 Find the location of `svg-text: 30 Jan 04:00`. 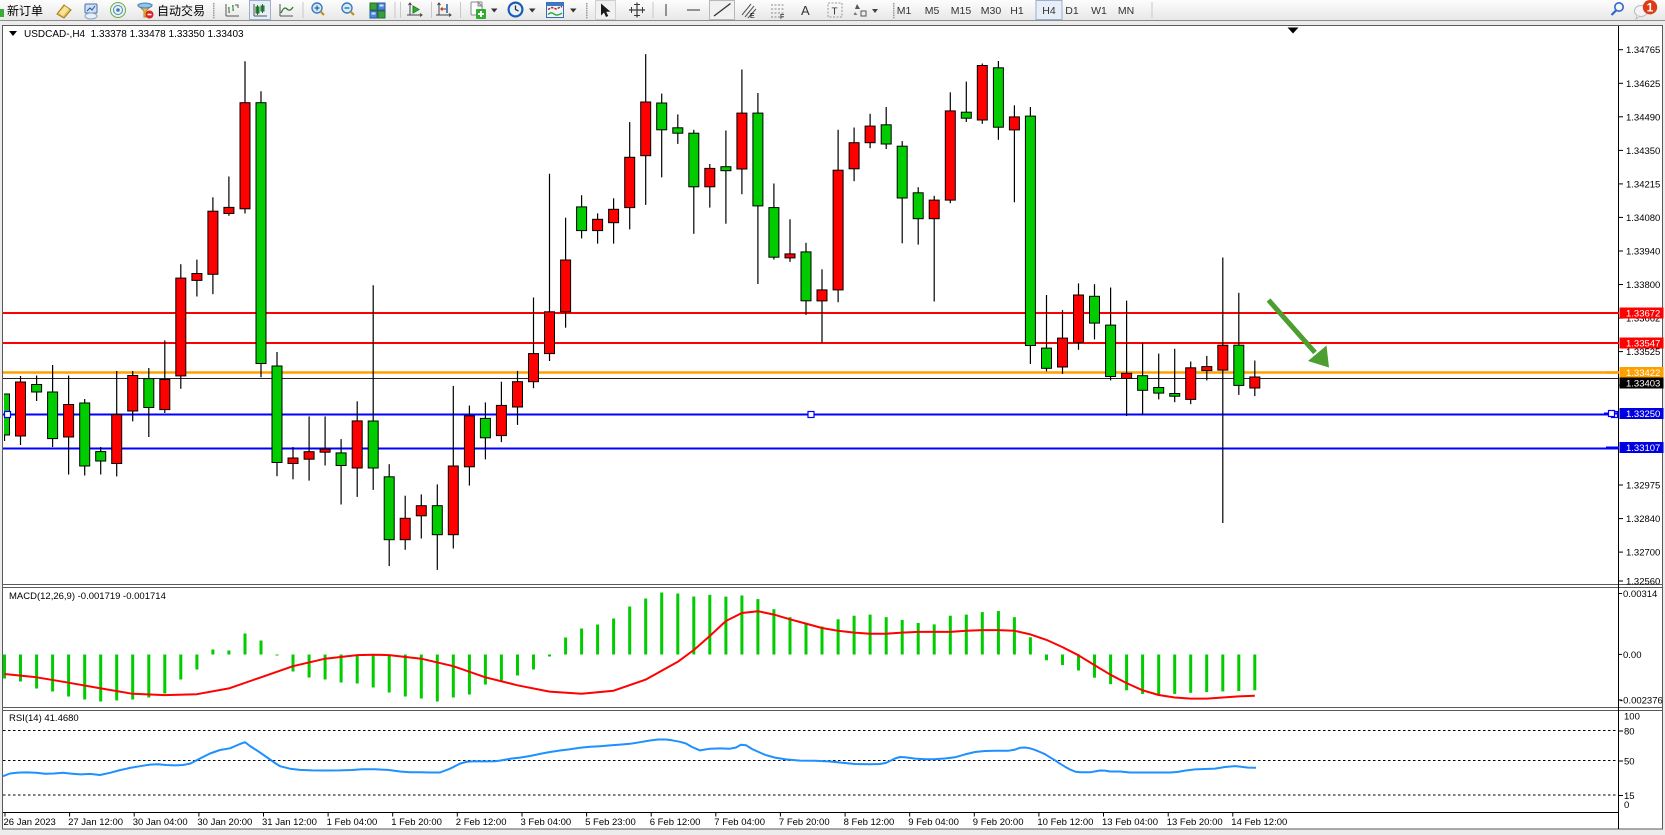

svg-text: 30 Jan 04:00 is located at coordinates (160, 822).